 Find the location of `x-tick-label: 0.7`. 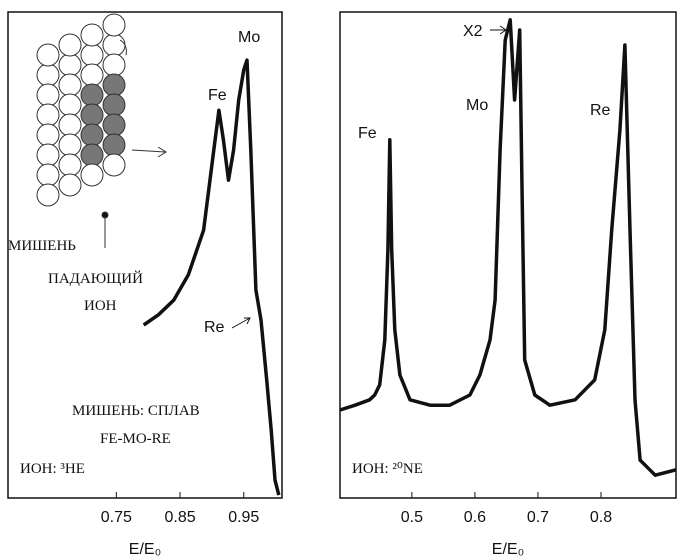

x-tick-label: 0.7 is located at coordinates (538, 517).